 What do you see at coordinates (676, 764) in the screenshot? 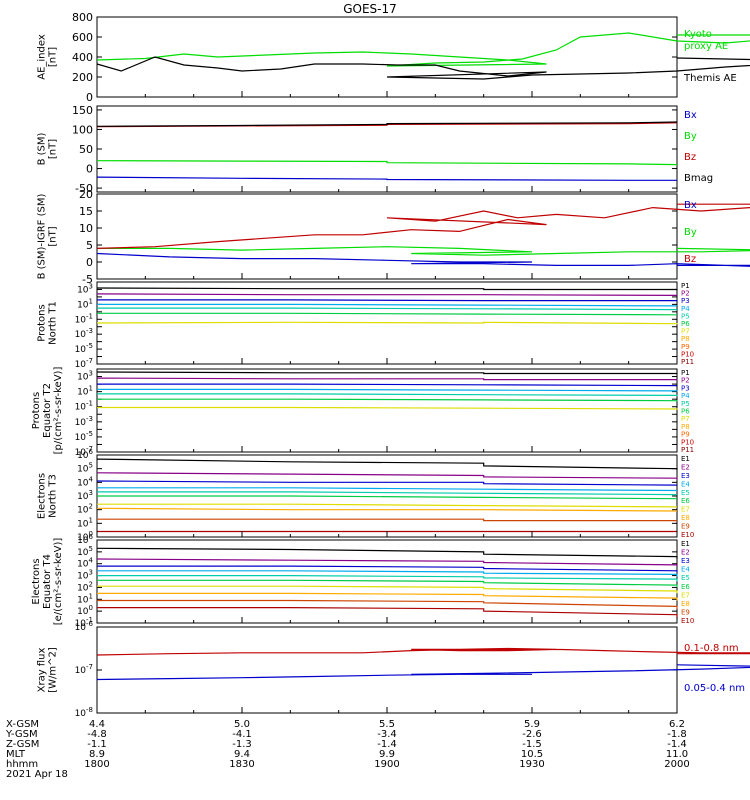
I see `x-axis-value: 2000` at bounding box center [676, 764].